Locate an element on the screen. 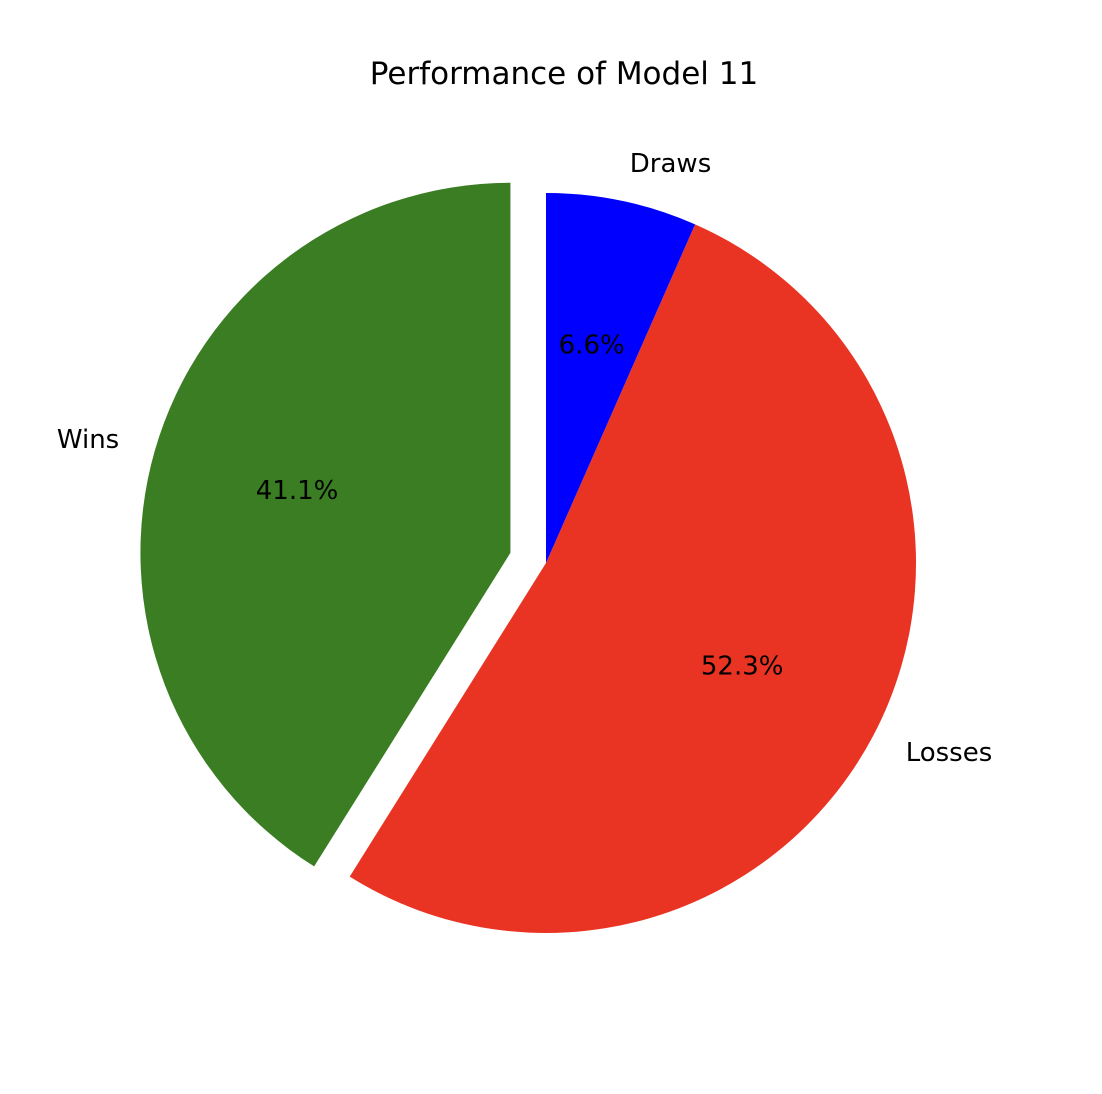 This screenshot has width=1102, height=1094. slice-percent-losses: 52.3% is located at coordinates (742, 666).